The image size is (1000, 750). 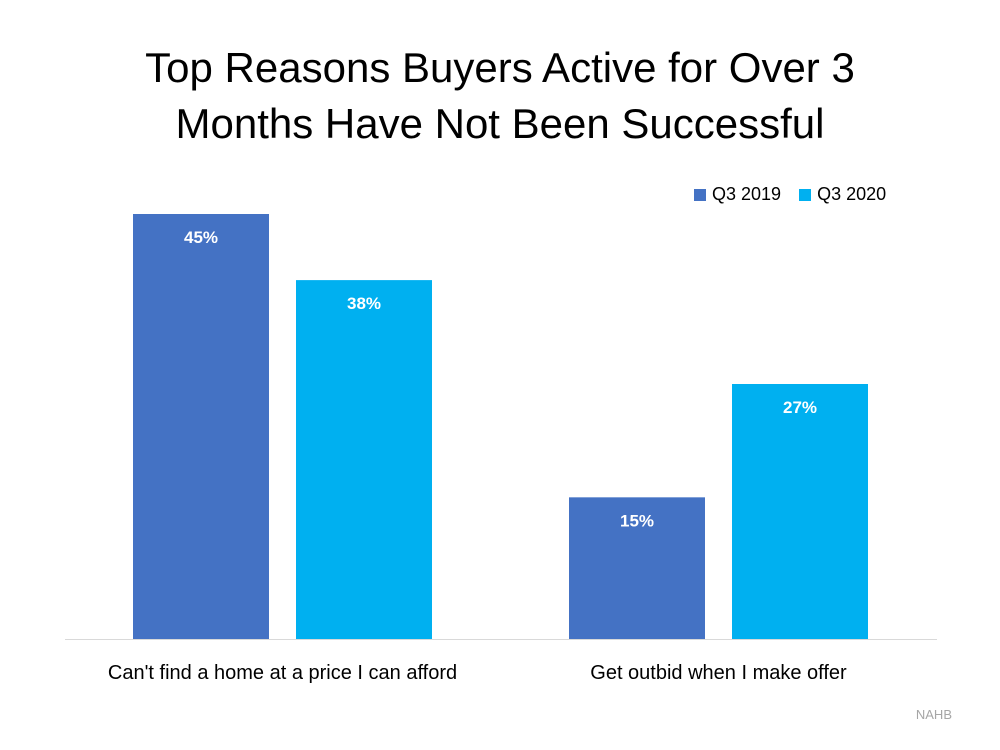 What do you see at coordinates (747, 194) in the screenshot?
I see `legend-label: Q3 2019` at bounding box center [747, 194].